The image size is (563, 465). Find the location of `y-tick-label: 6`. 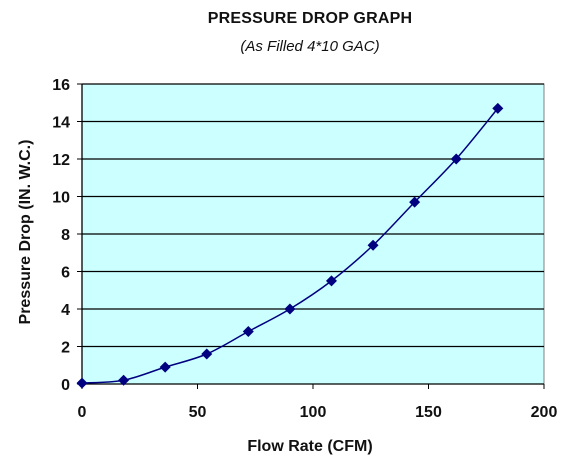

y-tick-label: 6 is located at coordinates (65, 273).